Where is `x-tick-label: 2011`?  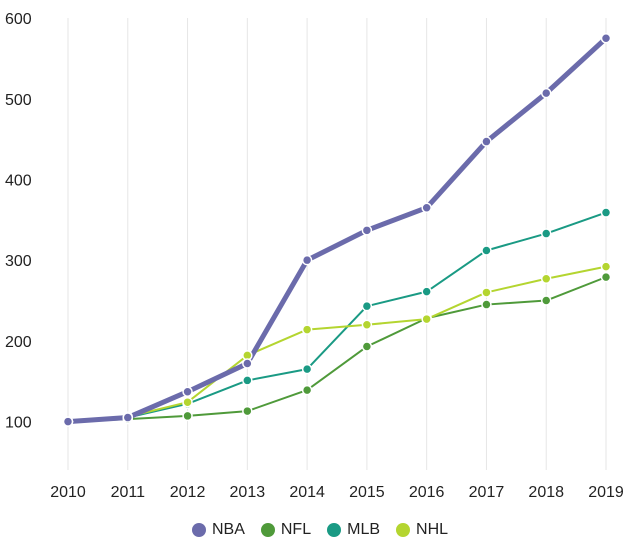 x-tick-label: 2011 is located at coordinates (128, 492).